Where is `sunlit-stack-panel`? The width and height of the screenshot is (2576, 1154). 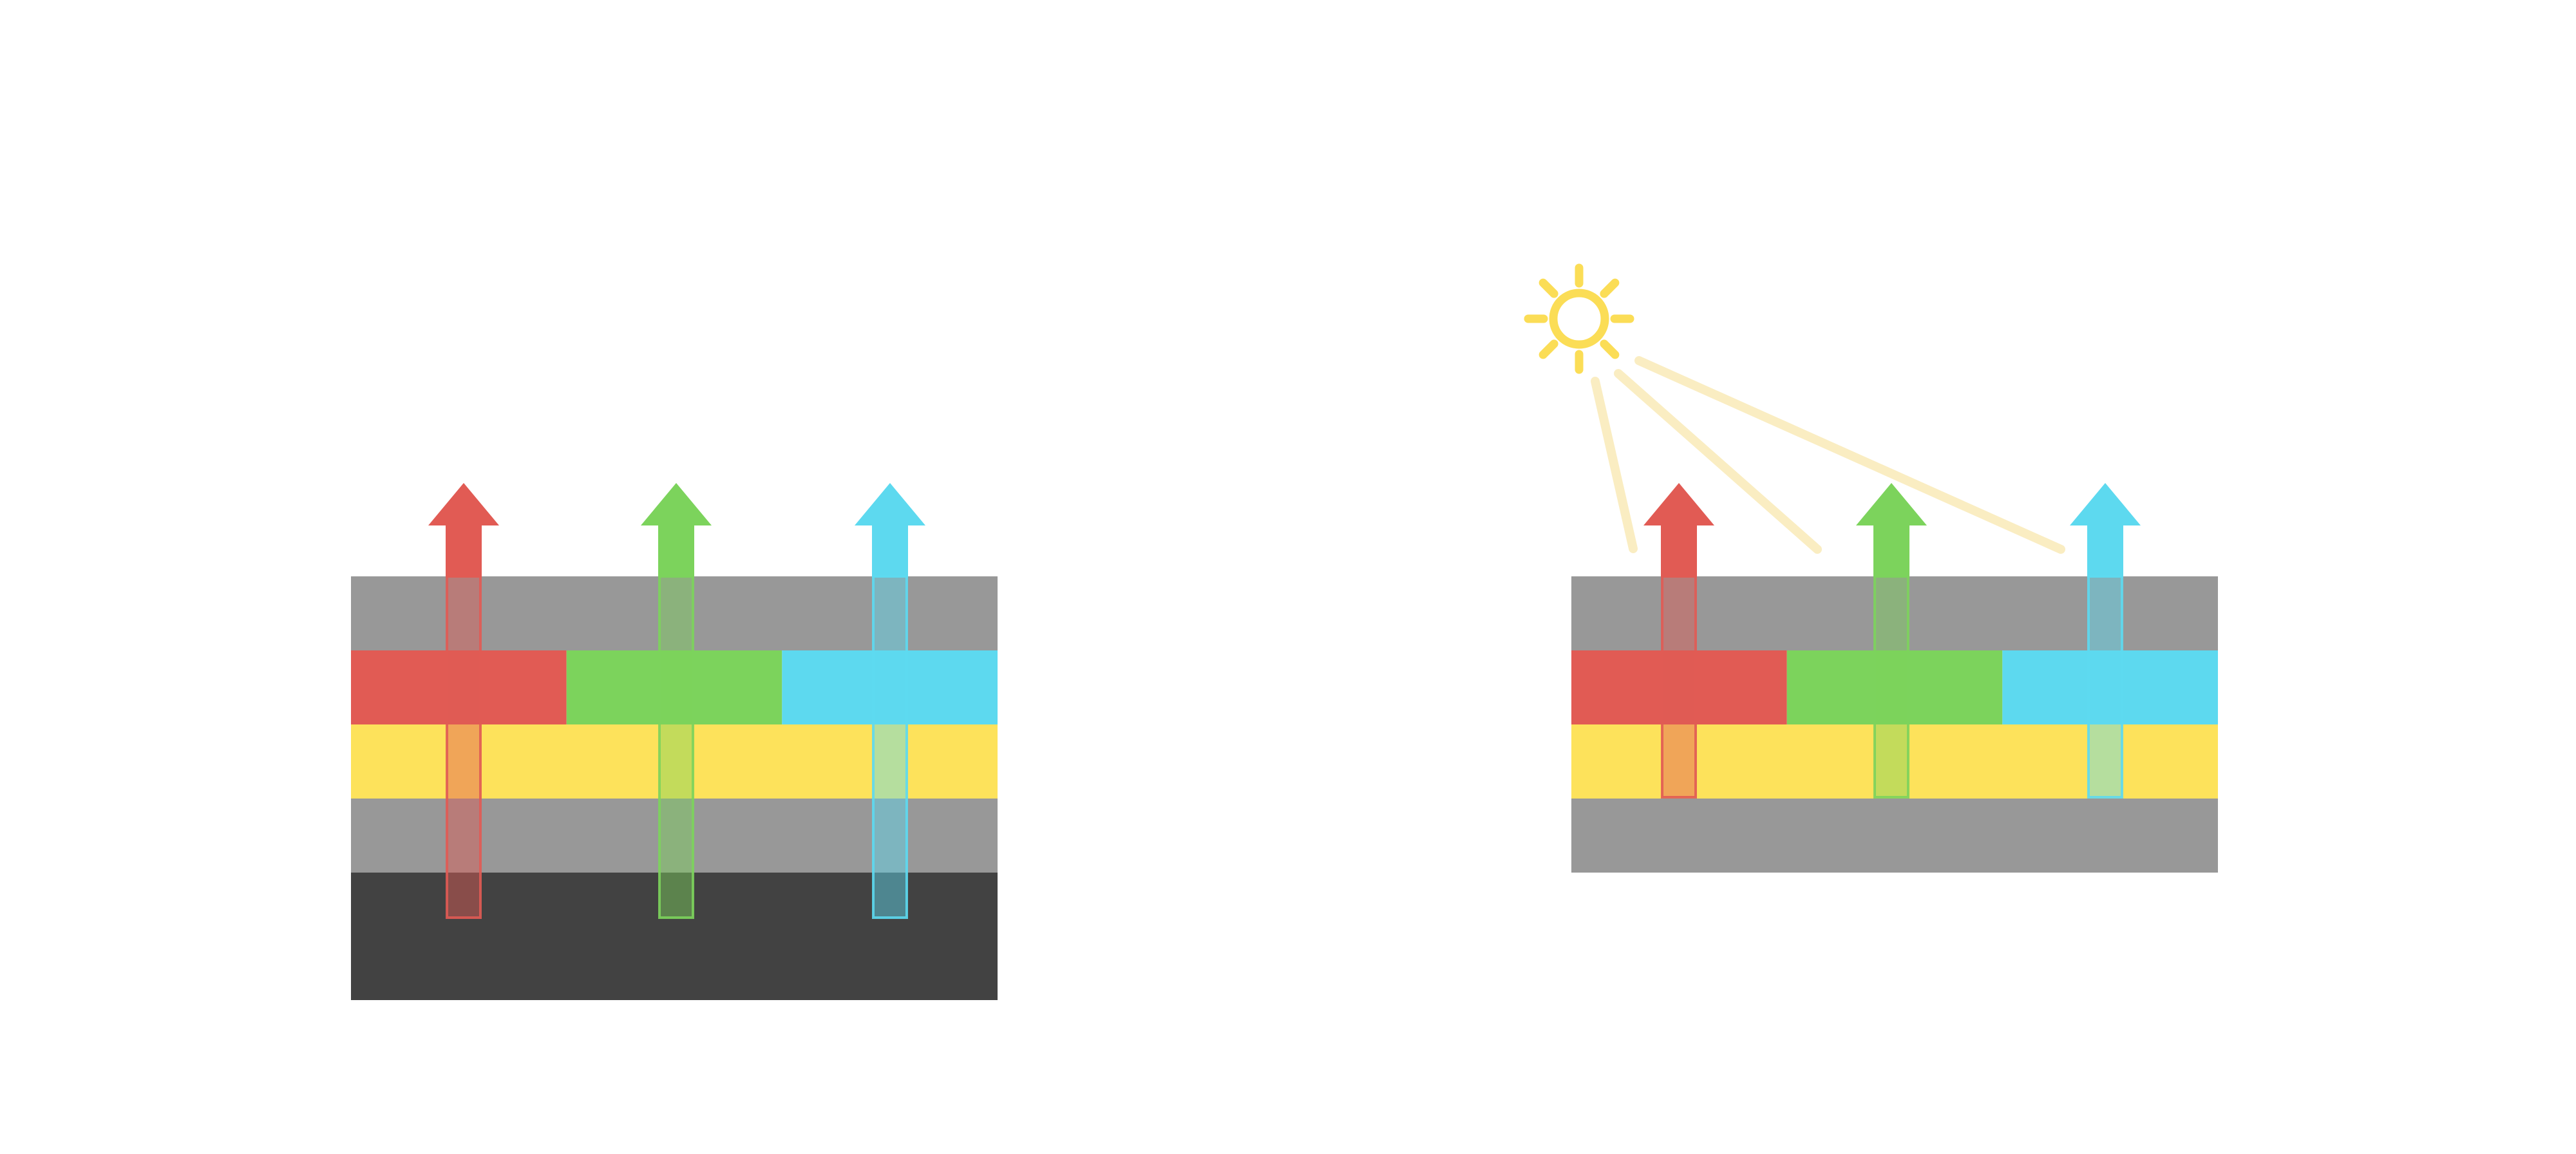 sunlit-stack-panel is located at coordinates (1871, 568).